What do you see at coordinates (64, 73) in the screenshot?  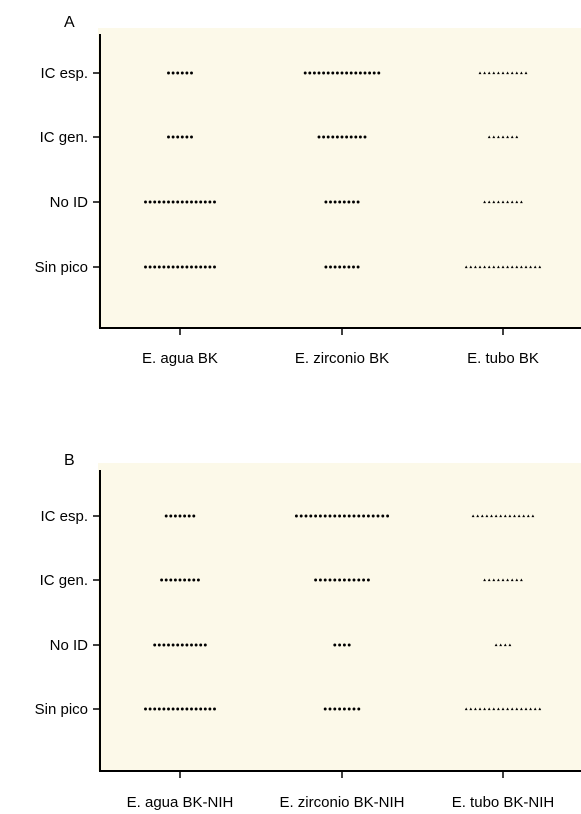 I see `y-tick-label-a-ic-esp: IC esp.` at bounding box center [64, 73].